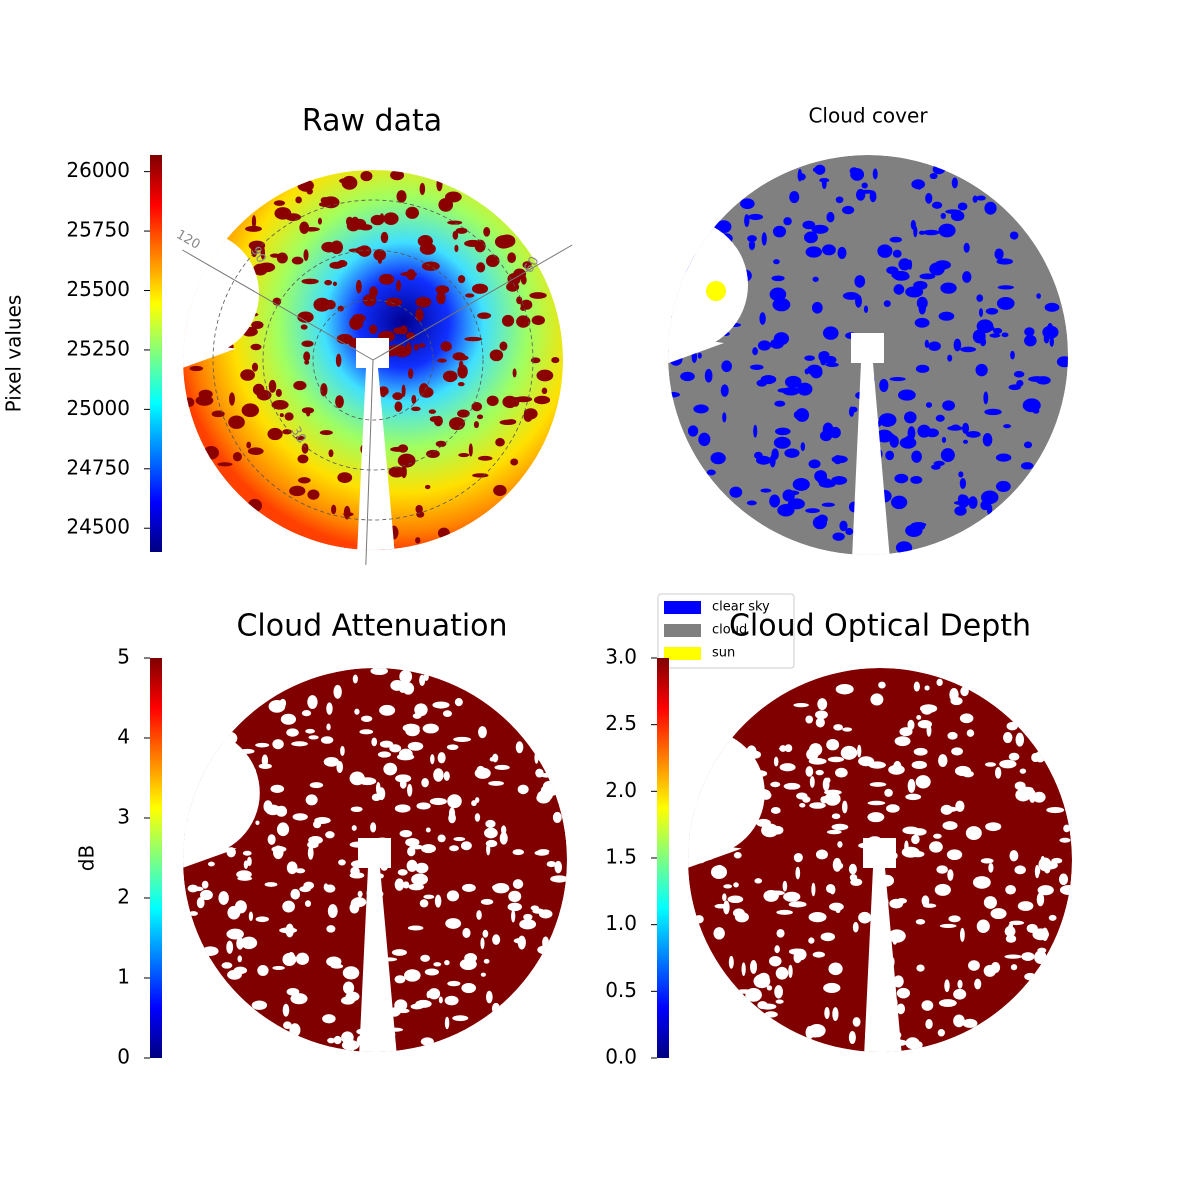 Image resolution: width=1200 pixels, height=1200 pixels. What do you see at coordinates (98, 408) in the screenshot?
I see `tick-label: 25000` at bounding box center [98, 408].